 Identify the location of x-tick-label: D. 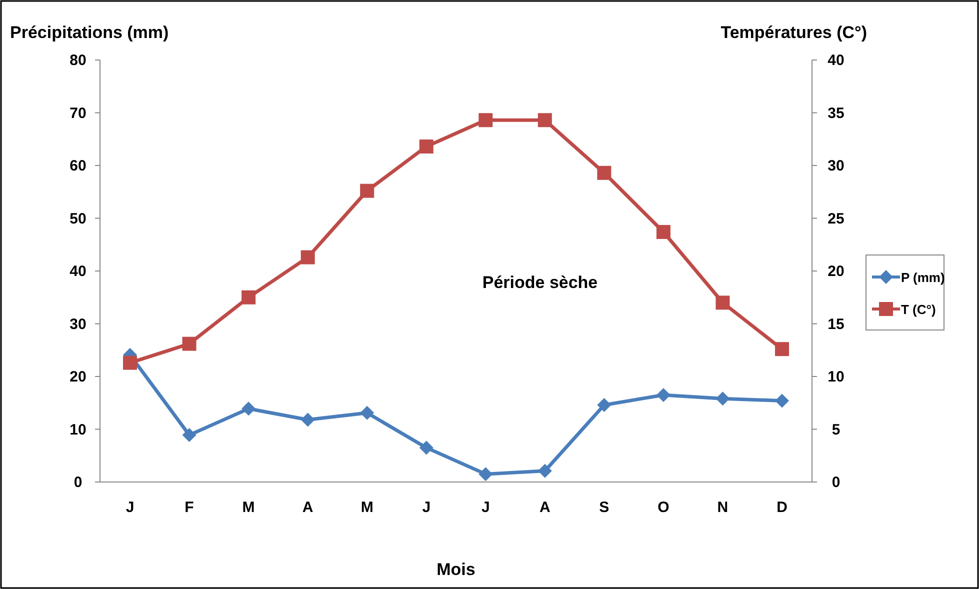
(782, 507).